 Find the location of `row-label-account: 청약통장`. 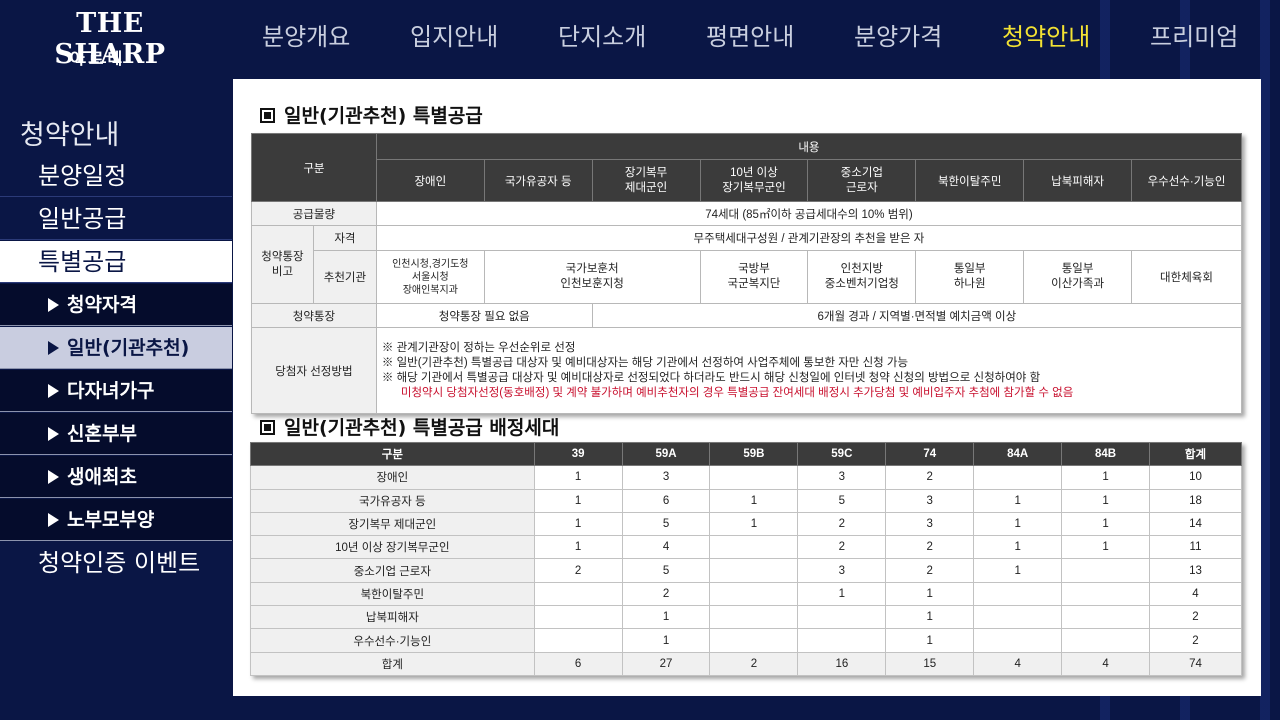

row-label-account: 청약통장 is located at coordinates (314, 315).